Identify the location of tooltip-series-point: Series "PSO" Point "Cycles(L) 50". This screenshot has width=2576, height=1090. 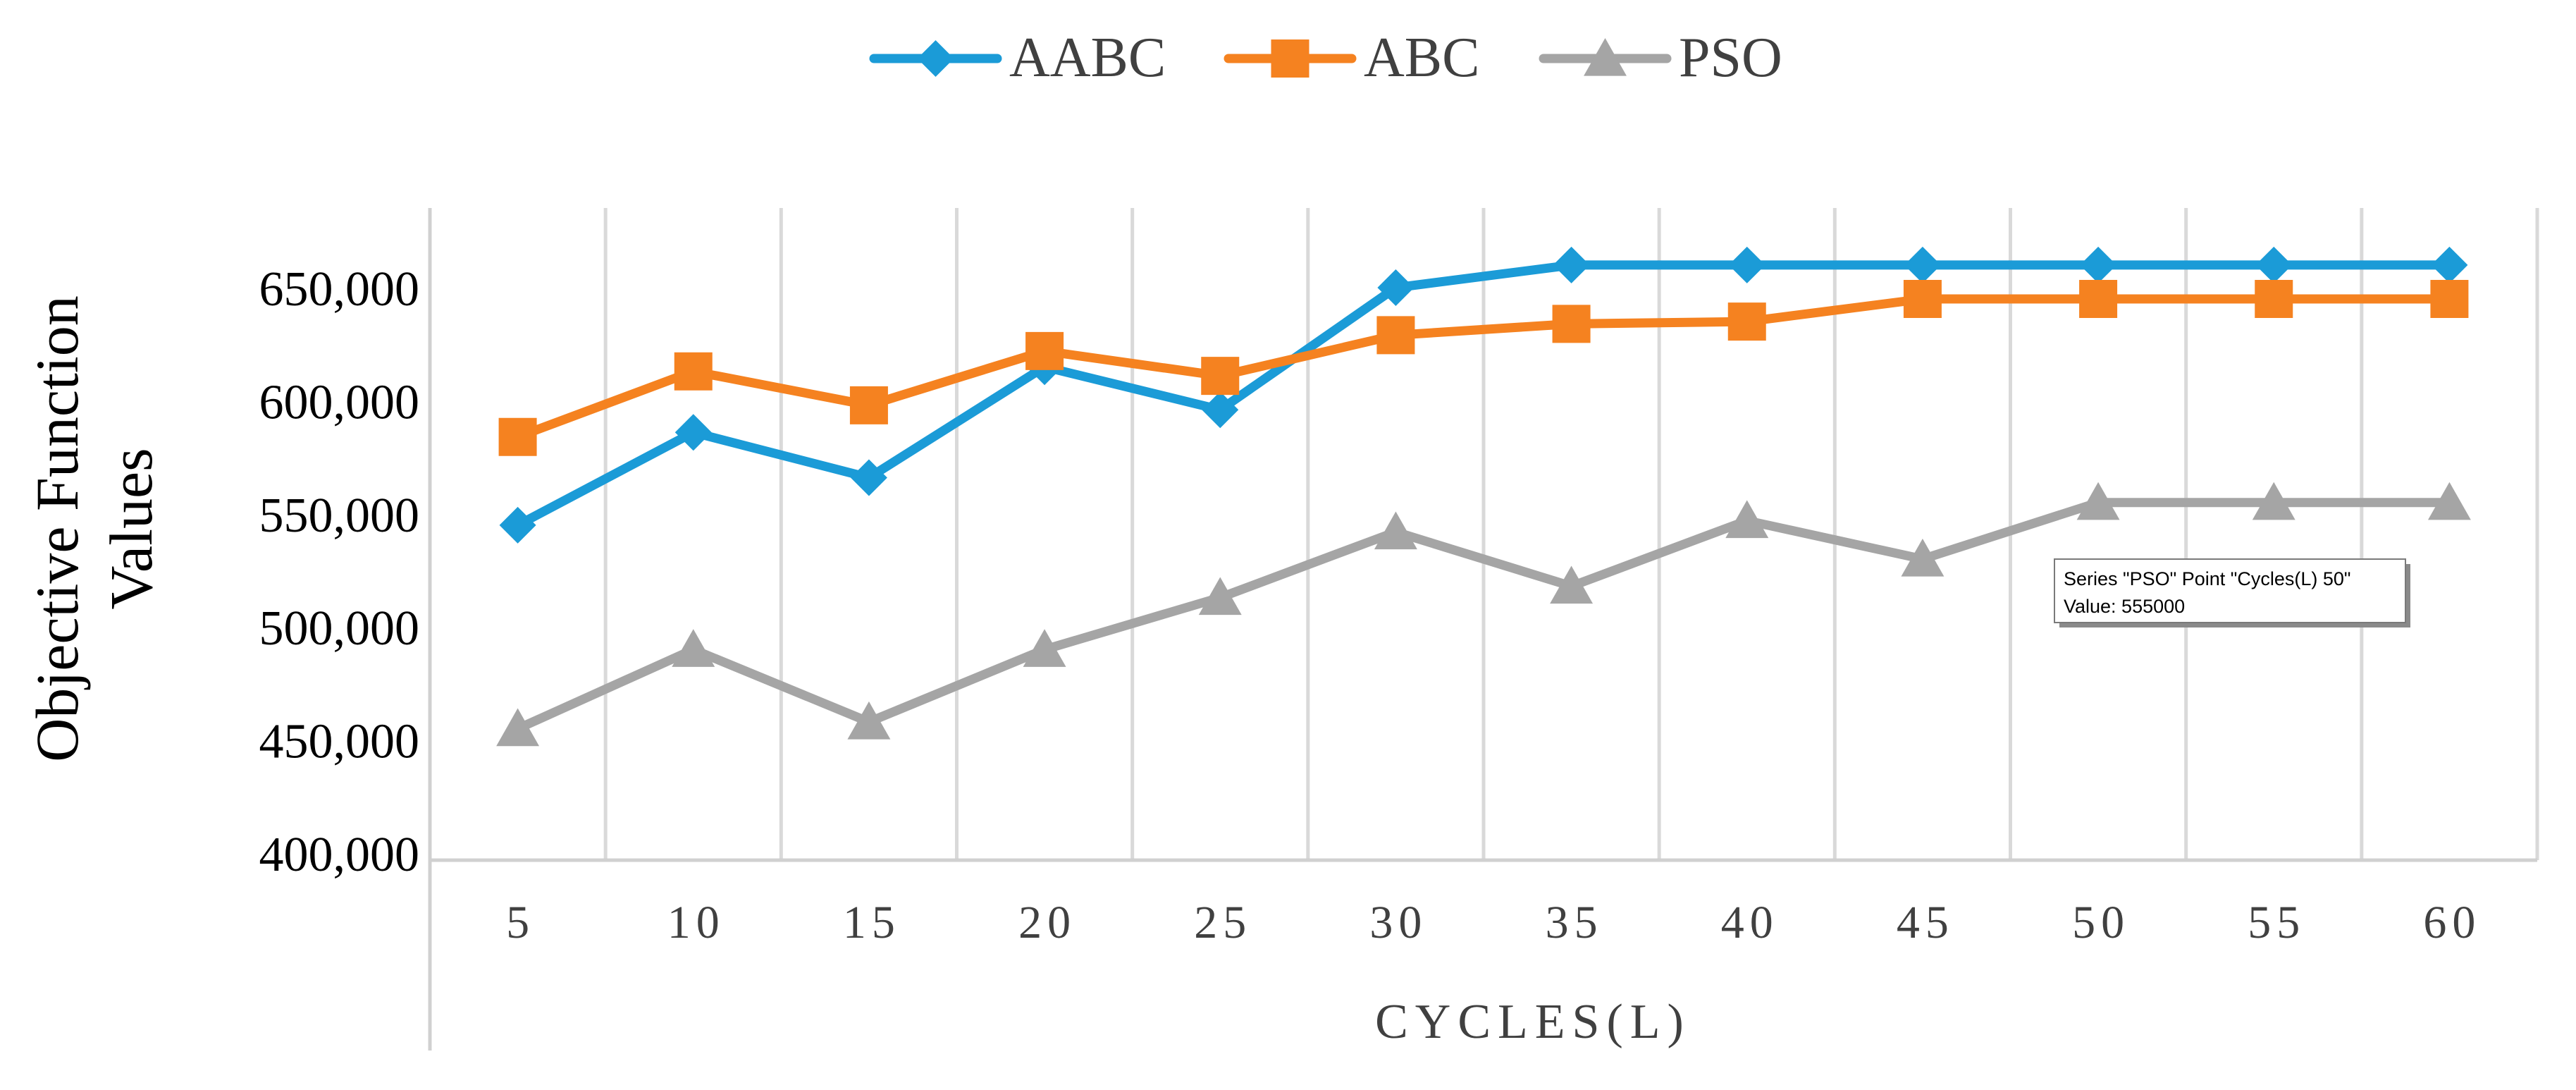
(2207, 578).